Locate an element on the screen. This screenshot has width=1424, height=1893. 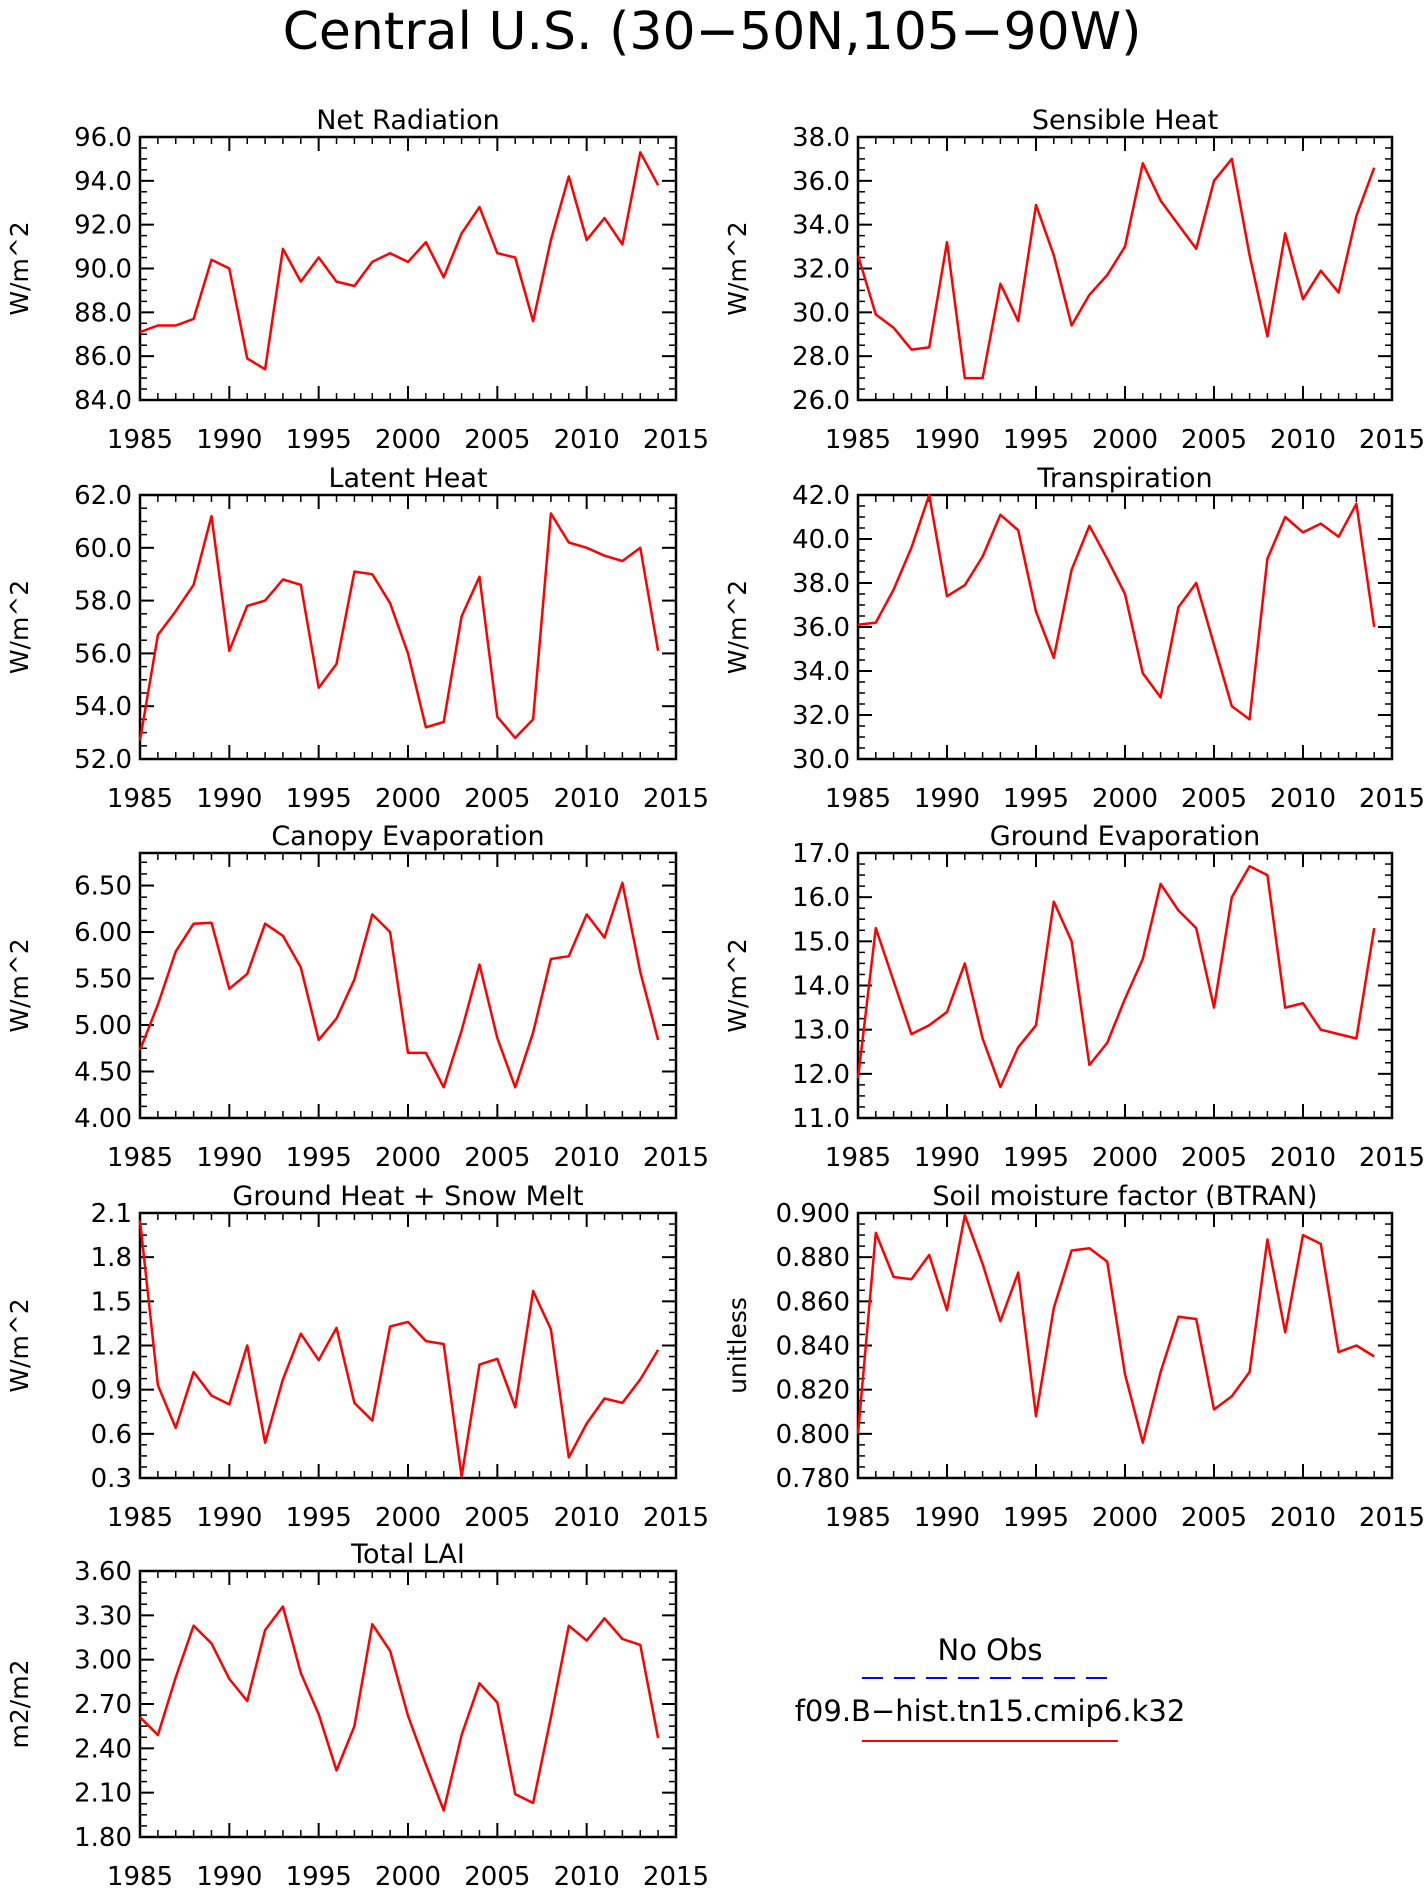
y-tick-label: 0.840 is located at coordinates (813, 1347).